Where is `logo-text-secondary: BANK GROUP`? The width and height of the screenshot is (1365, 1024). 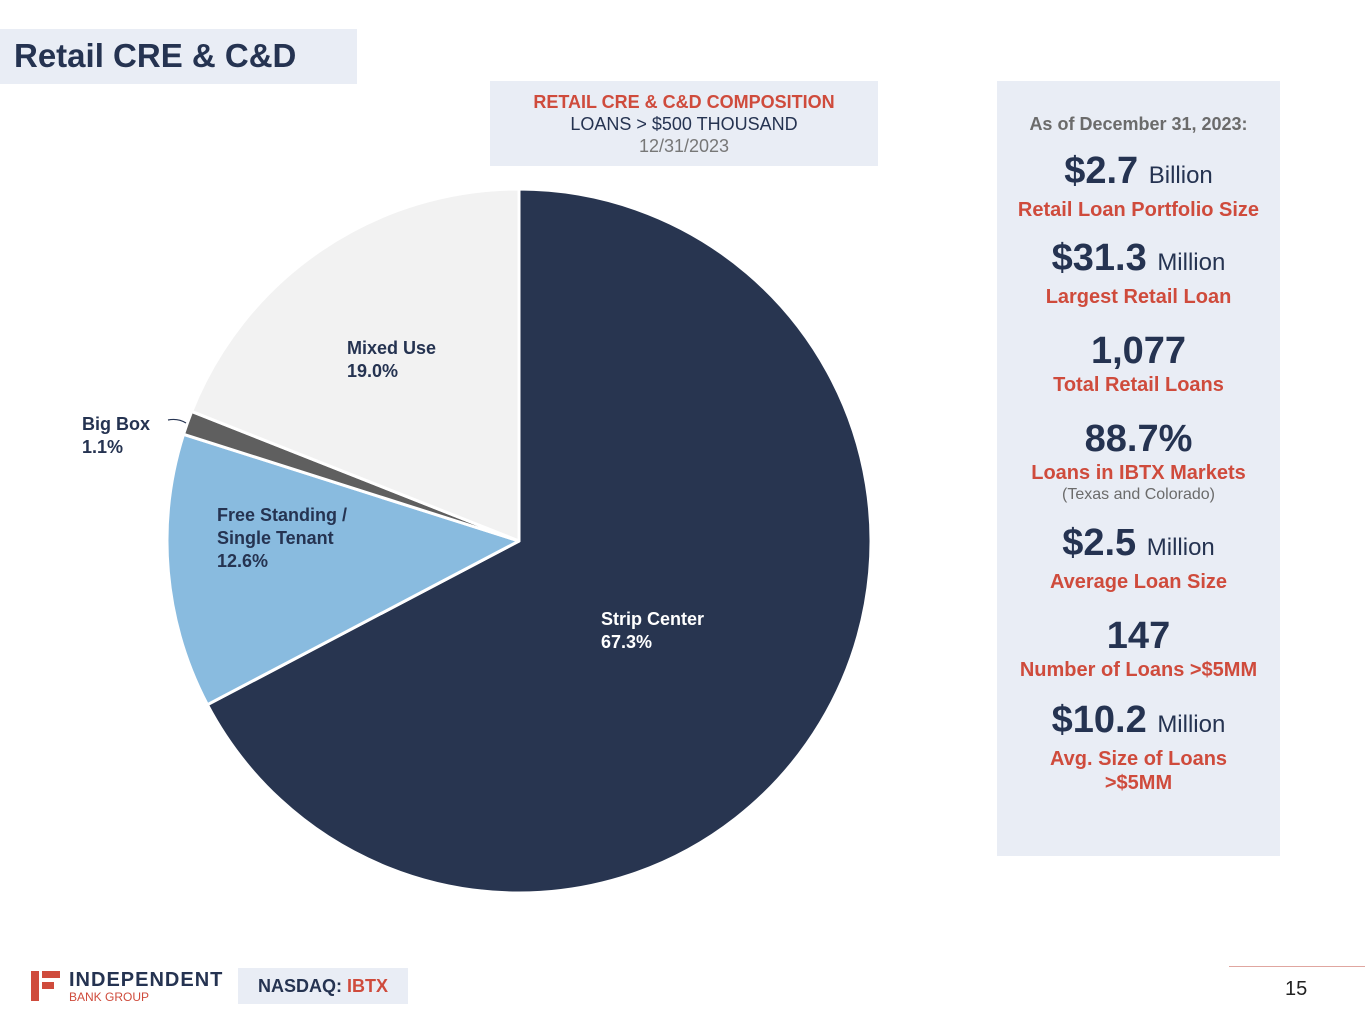
logo-text-secondary: BANK GROUP is located at coordinates (109, 997).